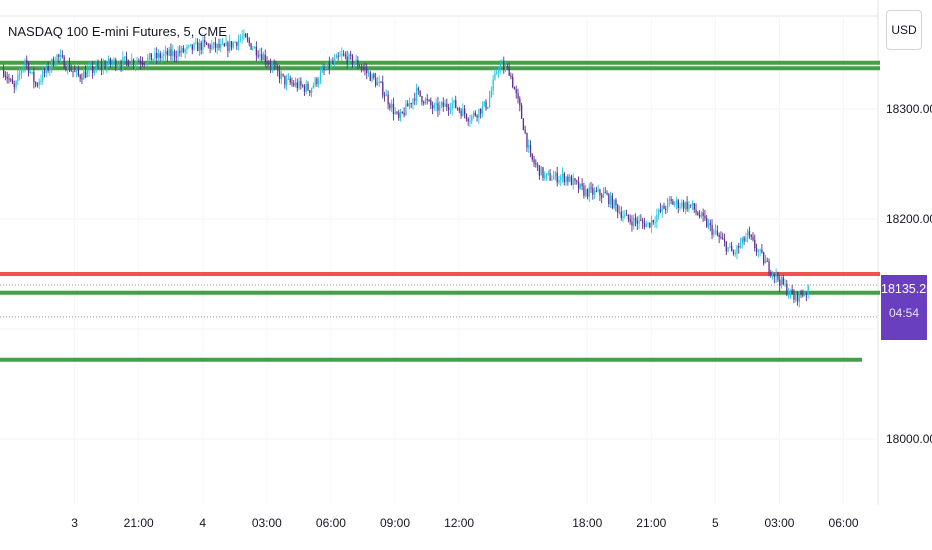  What do you see at coordinates (909, 274) in the screenshot?
I see `price-axis: 18300.00 18200.00 18000.00` at bounding box center [909, 274].